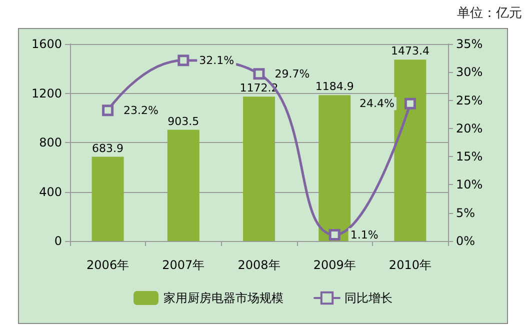 The image size is (526, 326). What do you see at coordinates (368, 298) in the screenshot?
I see `legend-label: 同比增长` at bounding box center [368, 298].